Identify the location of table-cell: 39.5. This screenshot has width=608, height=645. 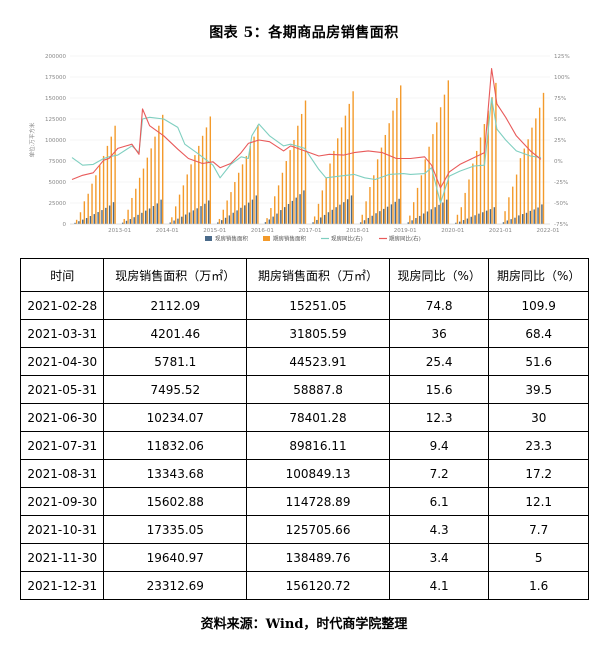
(538, 389).